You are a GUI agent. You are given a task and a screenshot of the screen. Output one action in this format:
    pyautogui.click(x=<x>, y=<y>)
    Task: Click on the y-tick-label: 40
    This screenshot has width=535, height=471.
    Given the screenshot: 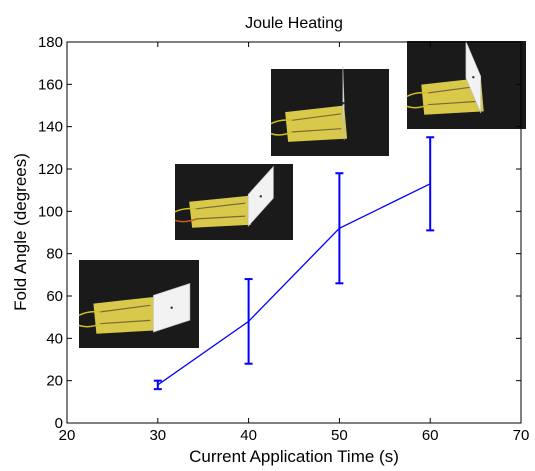 What is the action you would take?
    pyautogui.click(x=54, y=338)
    